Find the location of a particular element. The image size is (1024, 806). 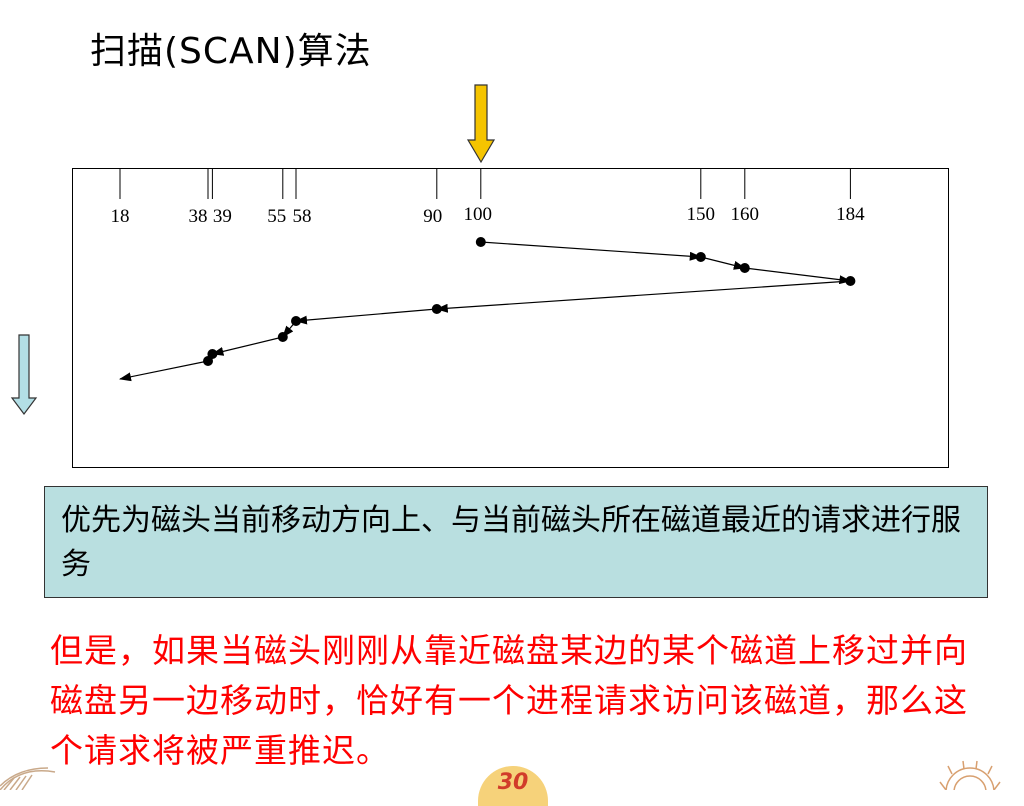

track-label-55: 55 is located at coordinates (276, 216).